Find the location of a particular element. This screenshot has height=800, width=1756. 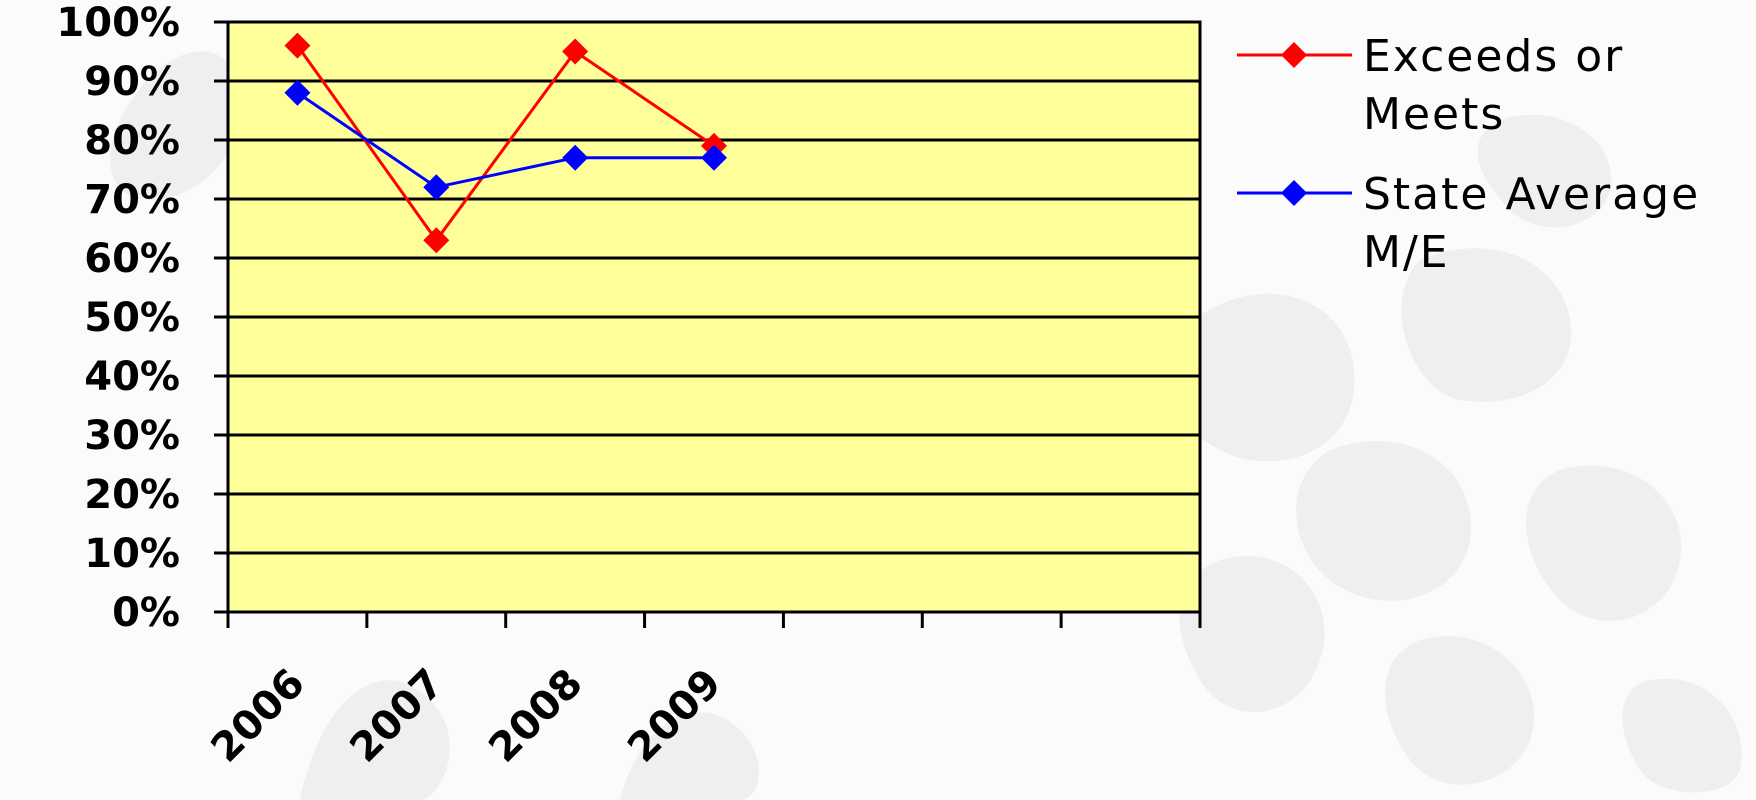

y-tick-label: 40% is located at coordinates (132, 377).